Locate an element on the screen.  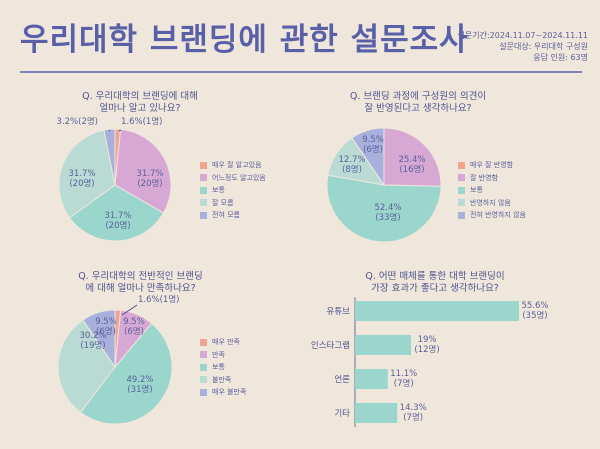
question-line: 얼마나 알고 있나요? is located at coordinates (140, 108).